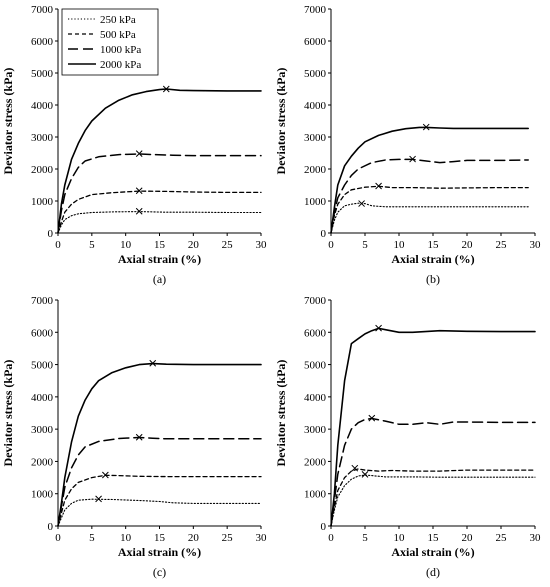 This screenshot has height=587, width=550. What do you see at coordinates (110, 42) in the screenshot?
I see `legend: 250 kPa 500 kPa 1000 kPa 2000 kPa` at bounding box center [110, 42].